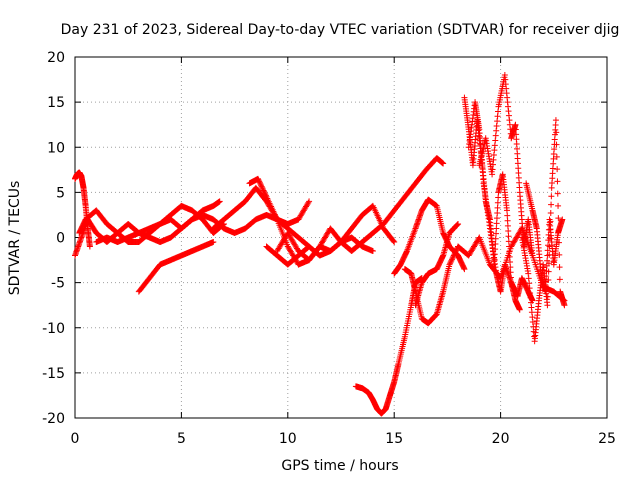 This screenshot has height=480, width=640. Describe the element at coordinates (56, 148) in the screenshot. I see `y-tick-label: 10` at that location.